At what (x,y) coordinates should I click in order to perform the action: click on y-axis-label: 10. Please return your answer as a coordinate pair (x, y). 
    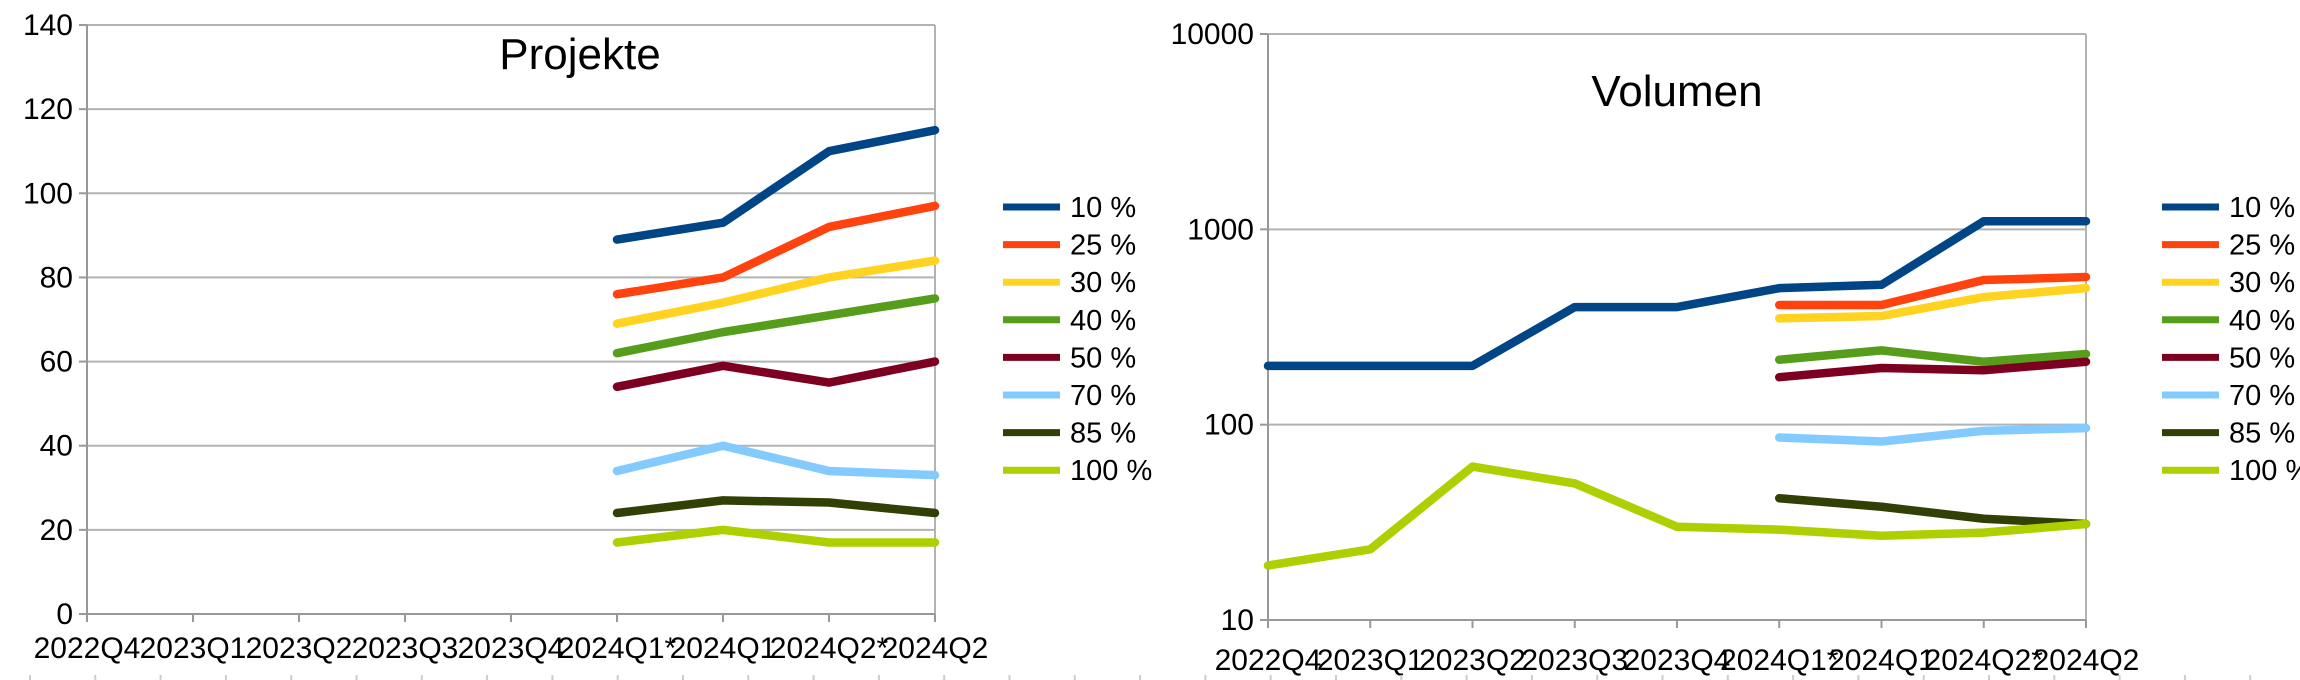
    Looking at the image, I should click on (1237, 620).